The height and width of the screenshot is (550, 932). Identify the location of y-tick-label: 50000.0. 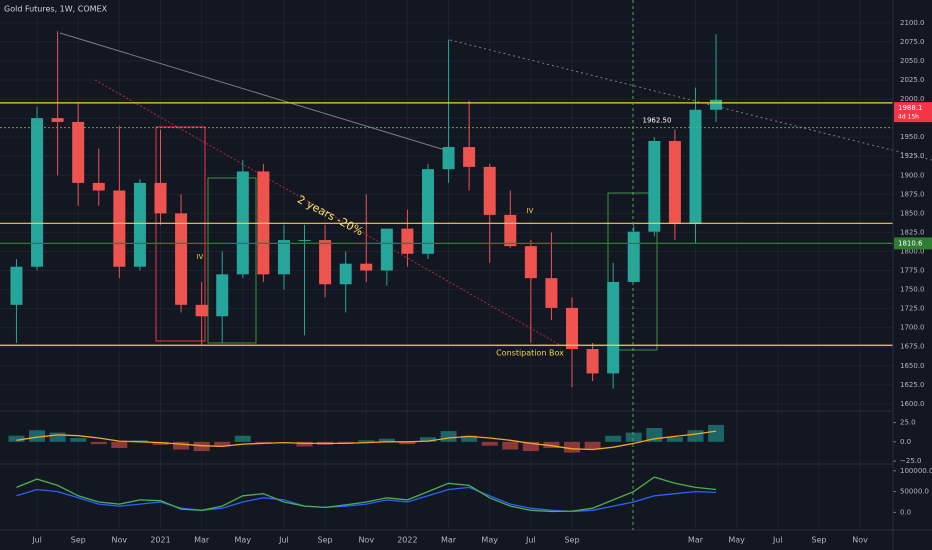
(914, 492).